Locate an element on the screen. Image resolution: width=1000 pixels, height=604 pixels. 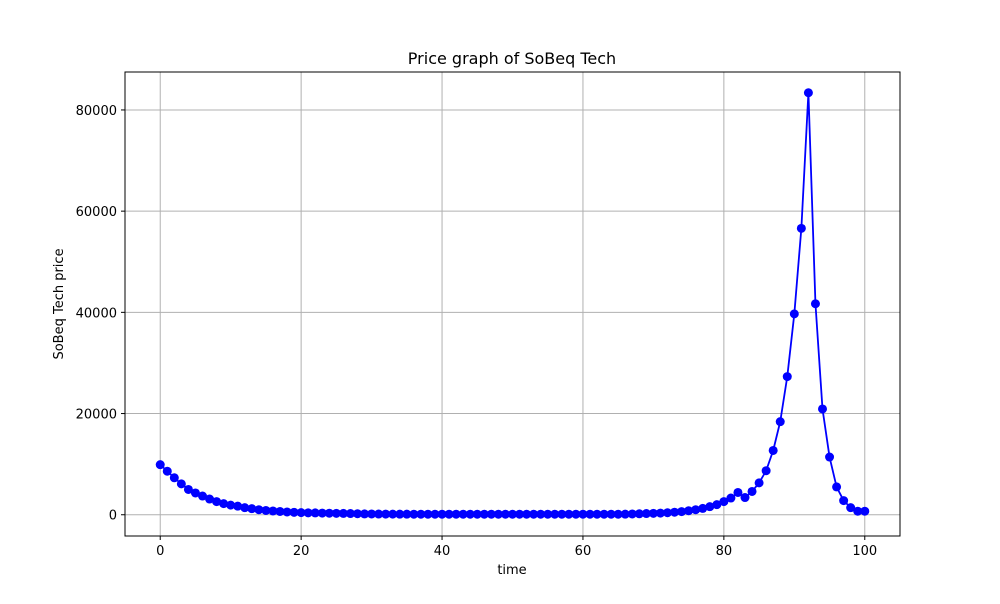
x-tick-label: 20 is located at coordinates (301, 551).